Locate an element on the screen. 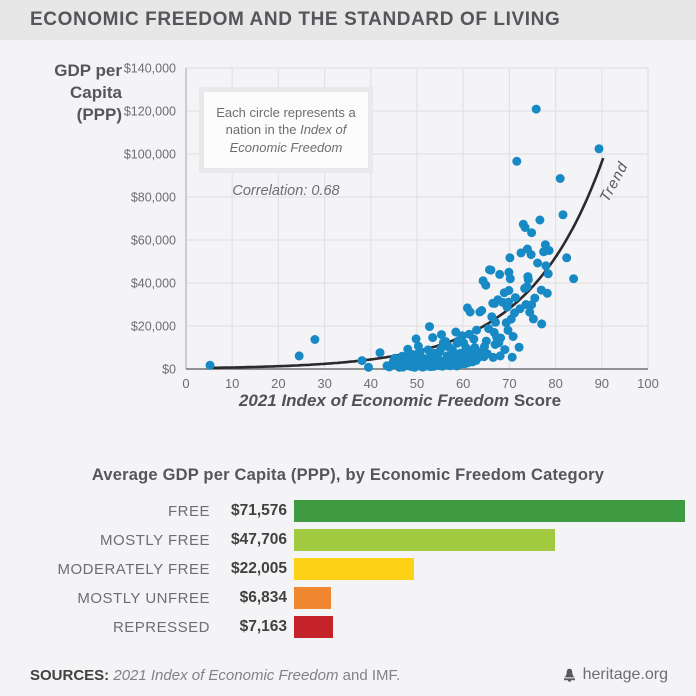  bar-row: REPRESSED $7,163 is located at coordinates (348, 627).